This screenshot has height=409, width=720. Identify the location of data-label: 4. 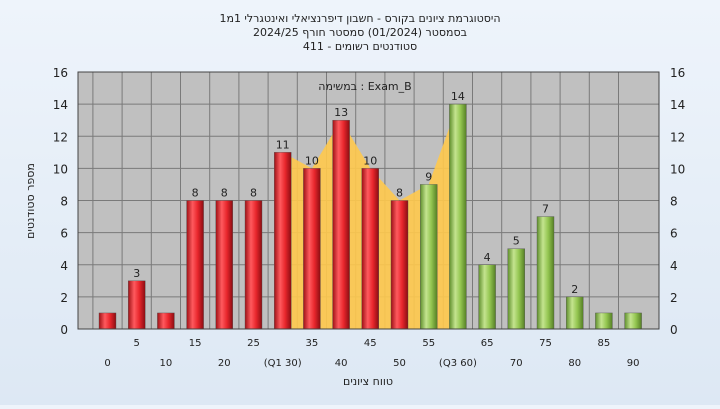
(487, 257).